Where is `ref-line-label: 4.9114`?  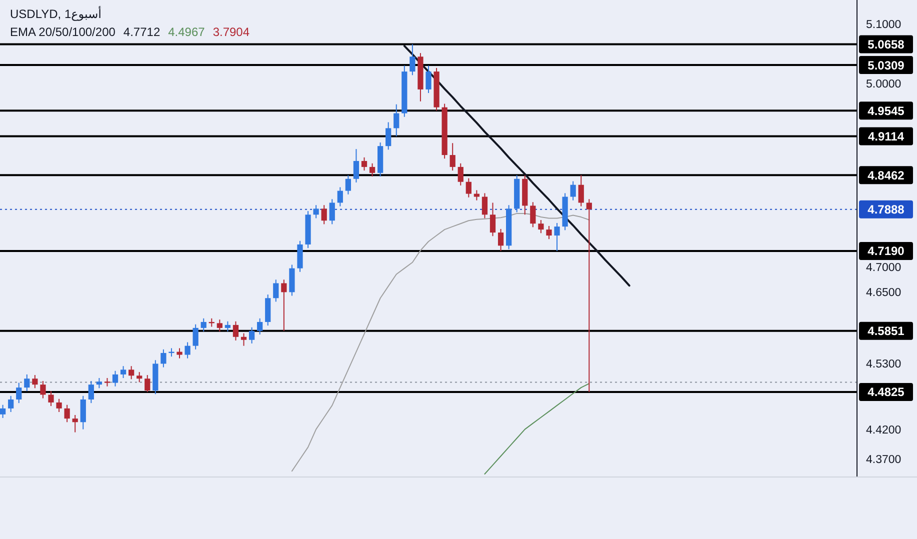
ref-line-label: 4.9114 is located at coordinates (886, 137).